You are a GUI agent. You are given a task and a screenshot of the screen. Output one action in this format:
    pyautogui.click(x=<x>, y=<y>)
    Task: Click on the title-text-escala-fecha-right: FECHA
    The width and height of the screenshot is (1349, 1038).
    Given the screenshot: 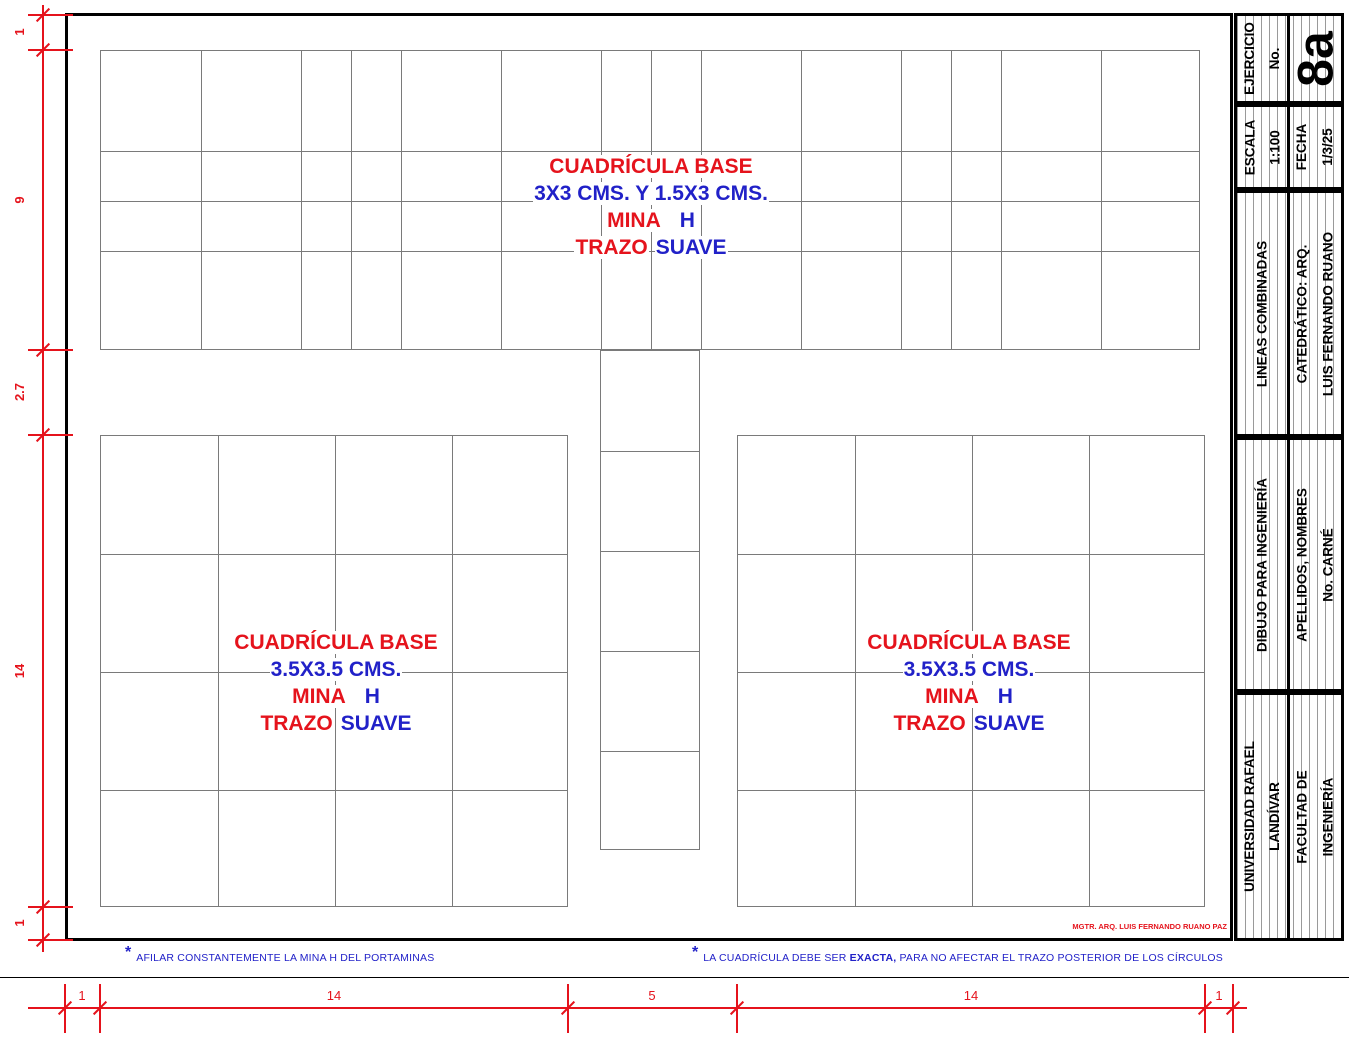 What is the action you would take?
    pyautogui.click(x=1301, y=147)
    